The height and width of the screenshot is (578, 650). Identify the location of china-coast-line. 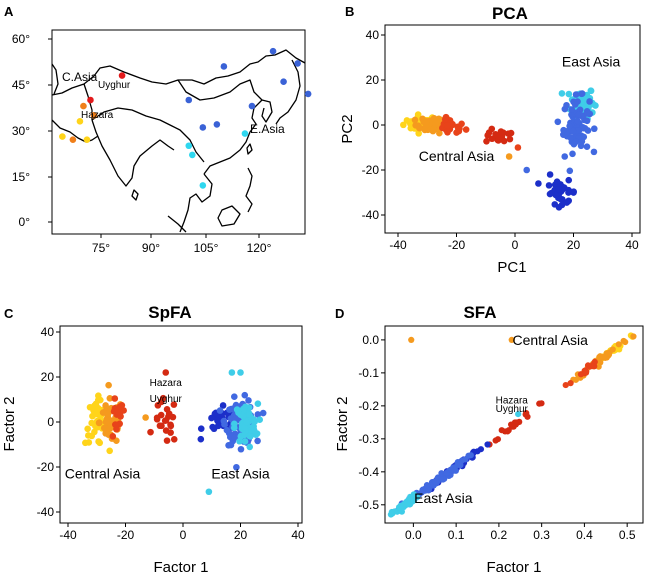
(233, 137).